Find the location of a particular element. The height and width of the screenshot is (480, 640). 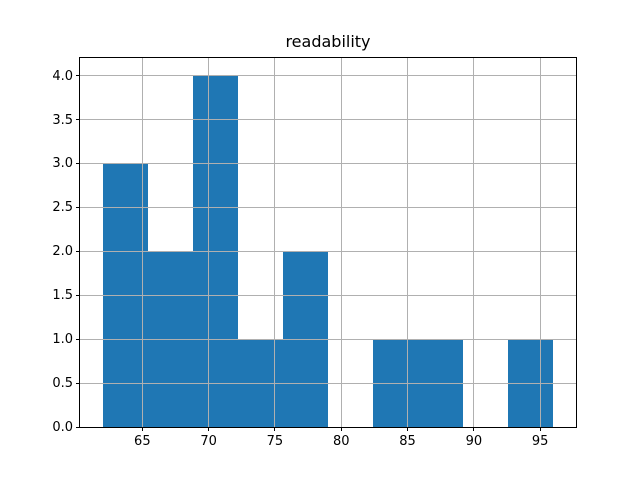

y-tick-label: 2.0 is located at coordinates (62, 252).